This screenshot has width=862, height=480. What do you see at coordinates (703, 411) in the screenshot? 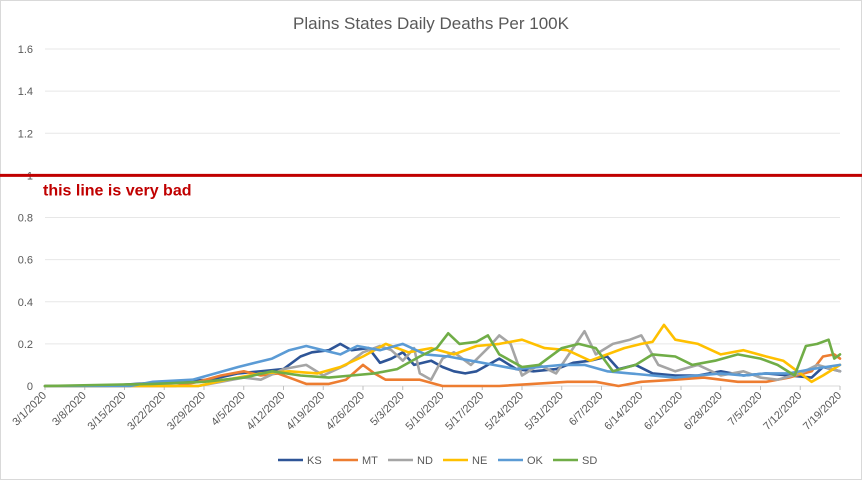
I see `x-tick-label: 6/28/2020` at bounding box center [703, 411].